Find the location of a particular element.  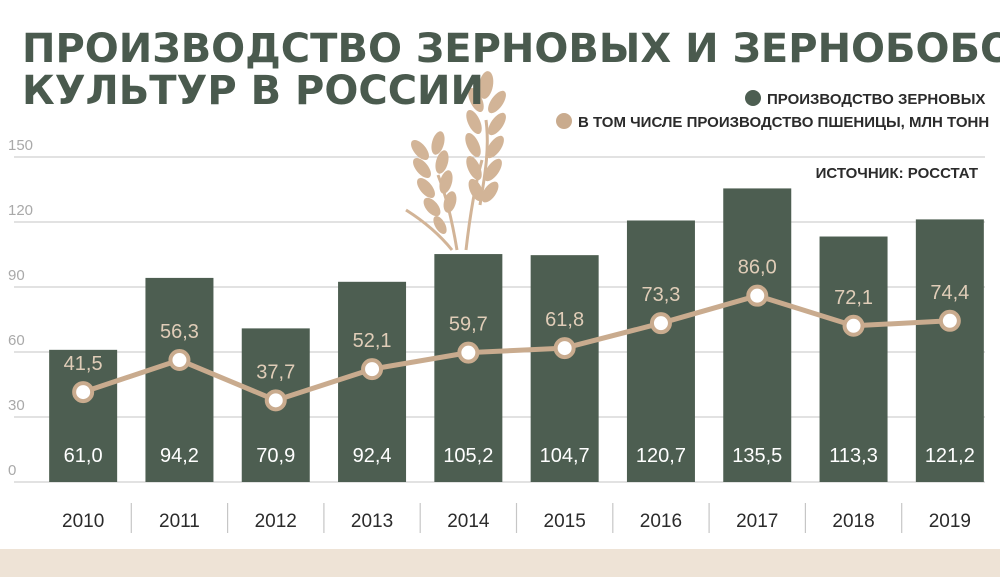

bar-2014 is located at coordinates (468, 368).